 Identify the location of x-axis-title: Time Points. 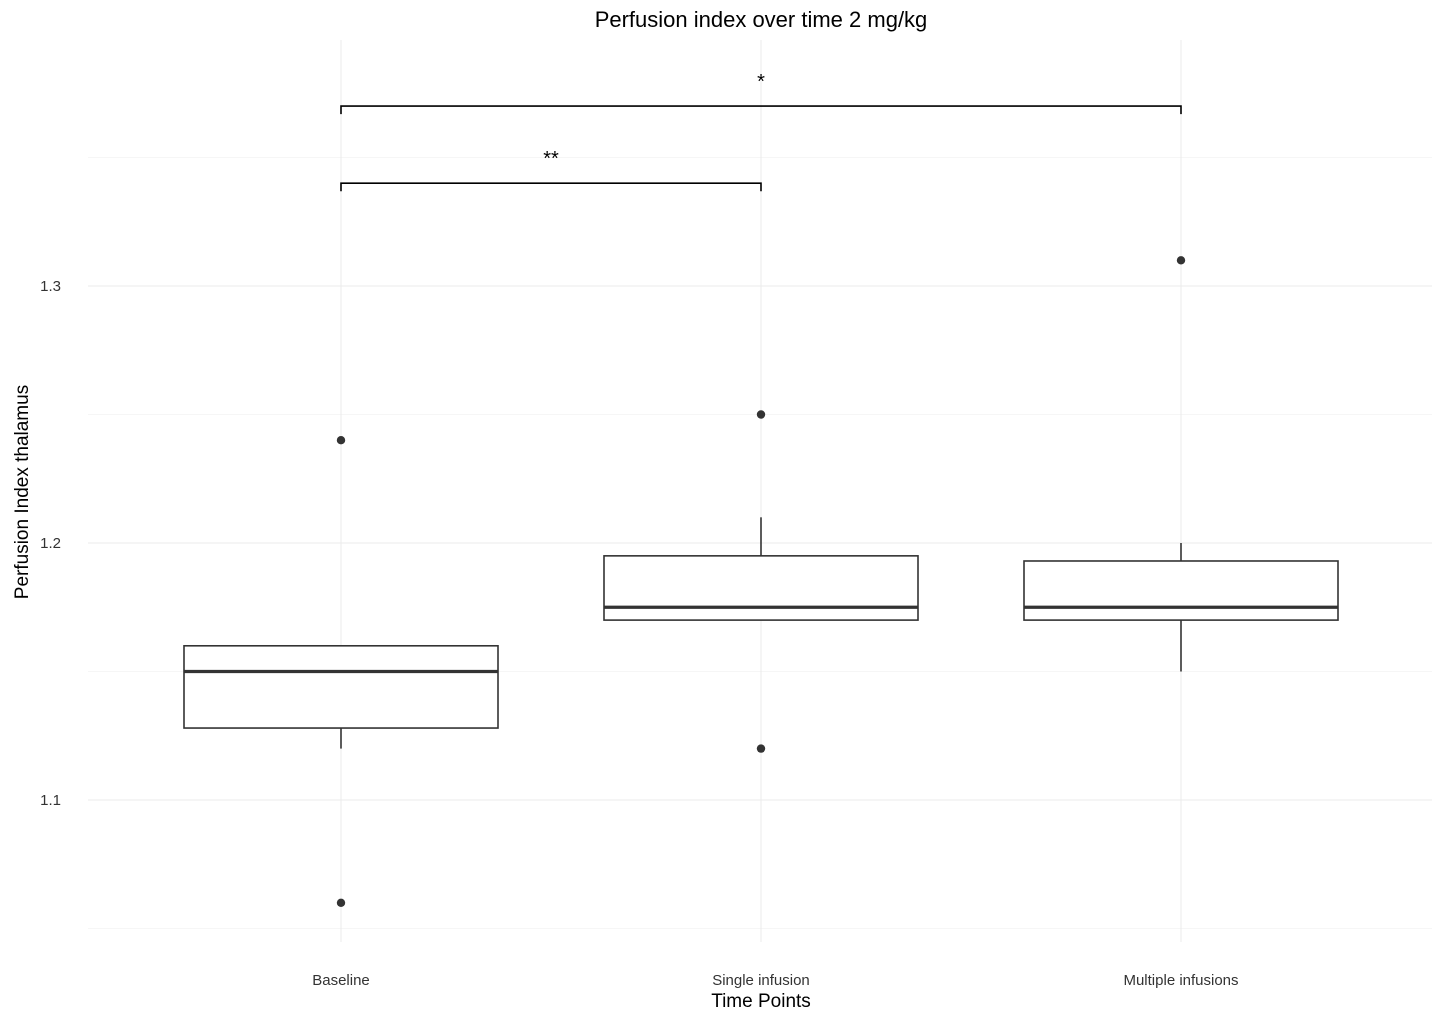
(761, 1000).